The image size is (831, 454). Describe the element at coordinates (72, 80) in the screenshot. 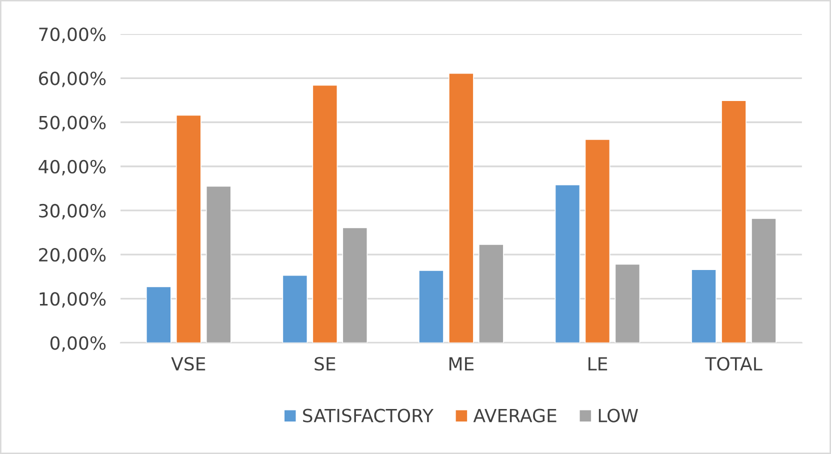

I see `y-tick-label: 60,00%` at that location.